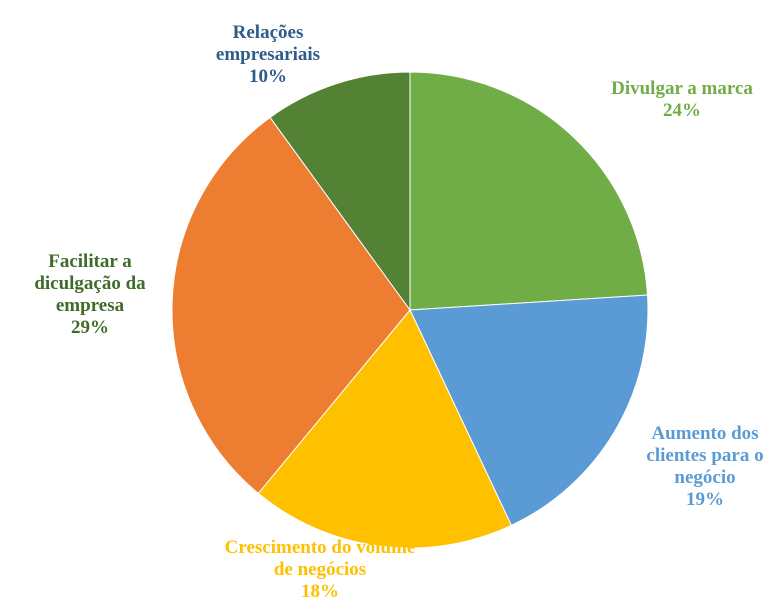  I want to click on slice-label: Relações empresariais 10%, so click(268, 55).